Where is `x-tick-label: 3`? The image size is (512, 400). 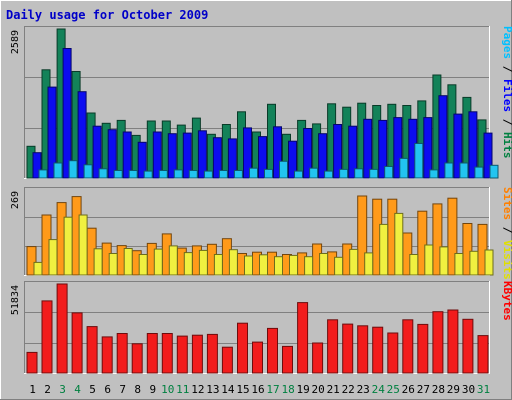 x-tick-label: 3 is located at coordinates (62, 389).